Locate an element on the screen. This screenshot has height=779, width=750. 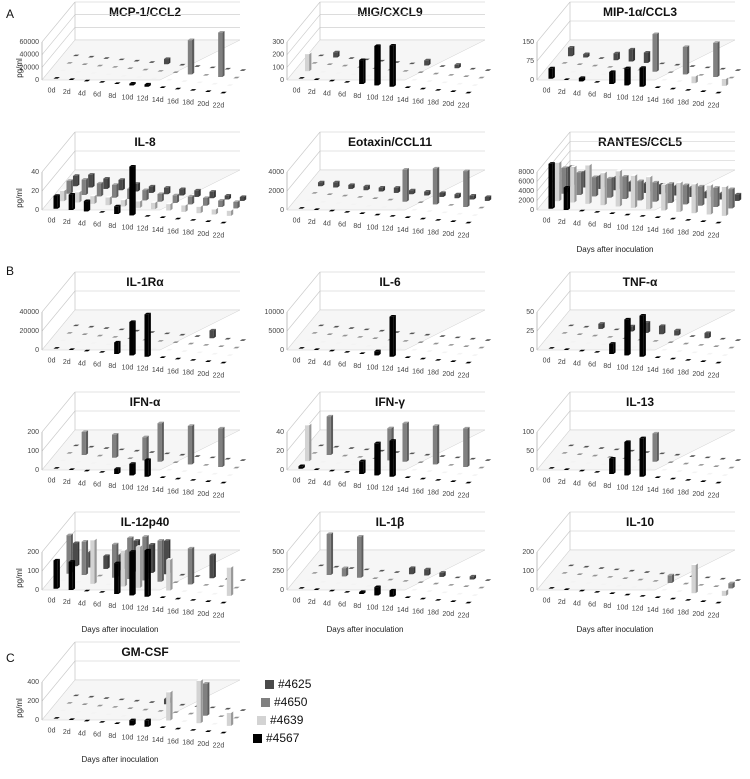
y-tick-label: 20 is located at coordinates (280, 451).